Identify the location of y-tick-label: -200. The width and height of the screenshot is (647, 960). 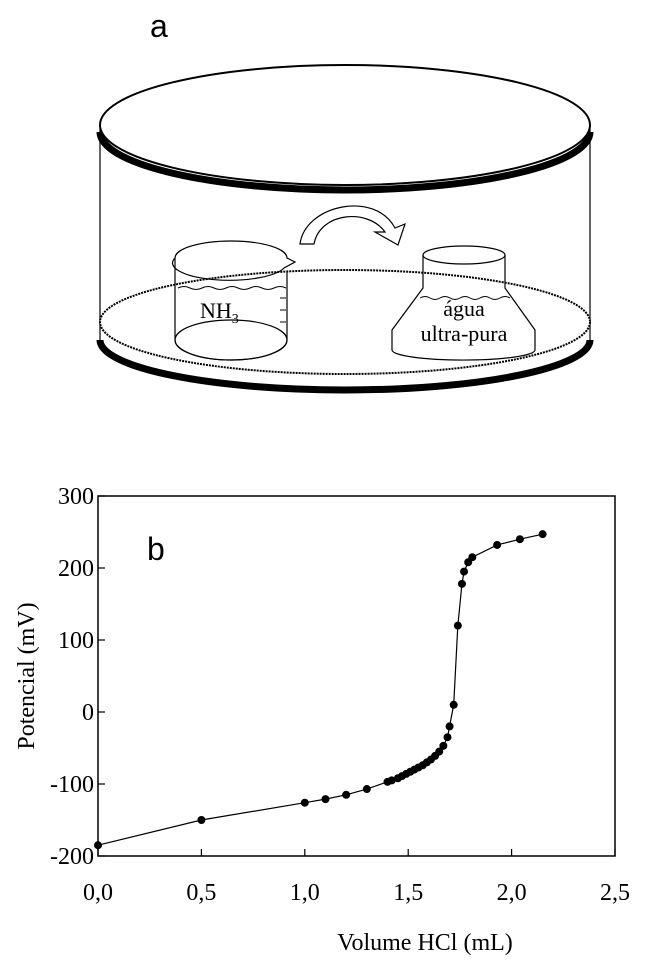
(72, 857).